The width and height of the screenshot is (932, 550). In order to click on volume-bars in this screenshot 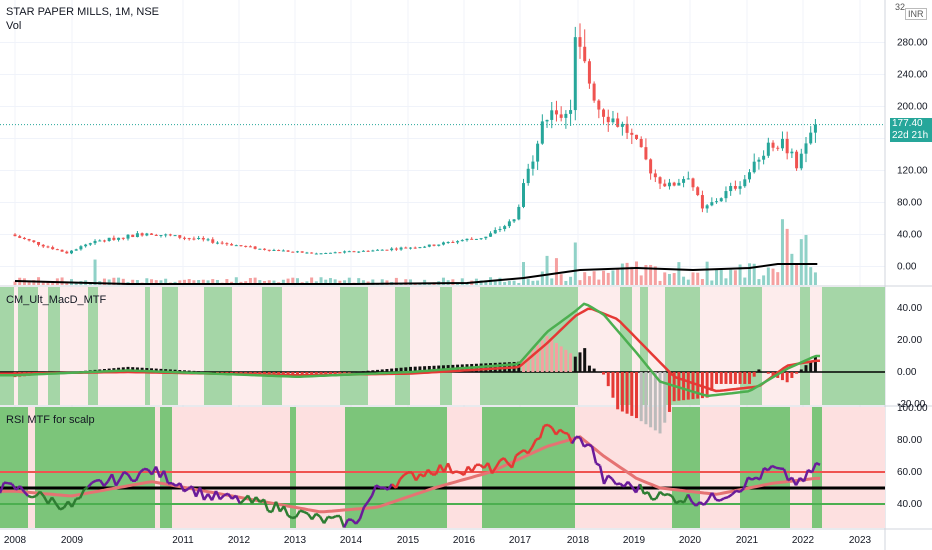, I will do `click(415, 252)`.